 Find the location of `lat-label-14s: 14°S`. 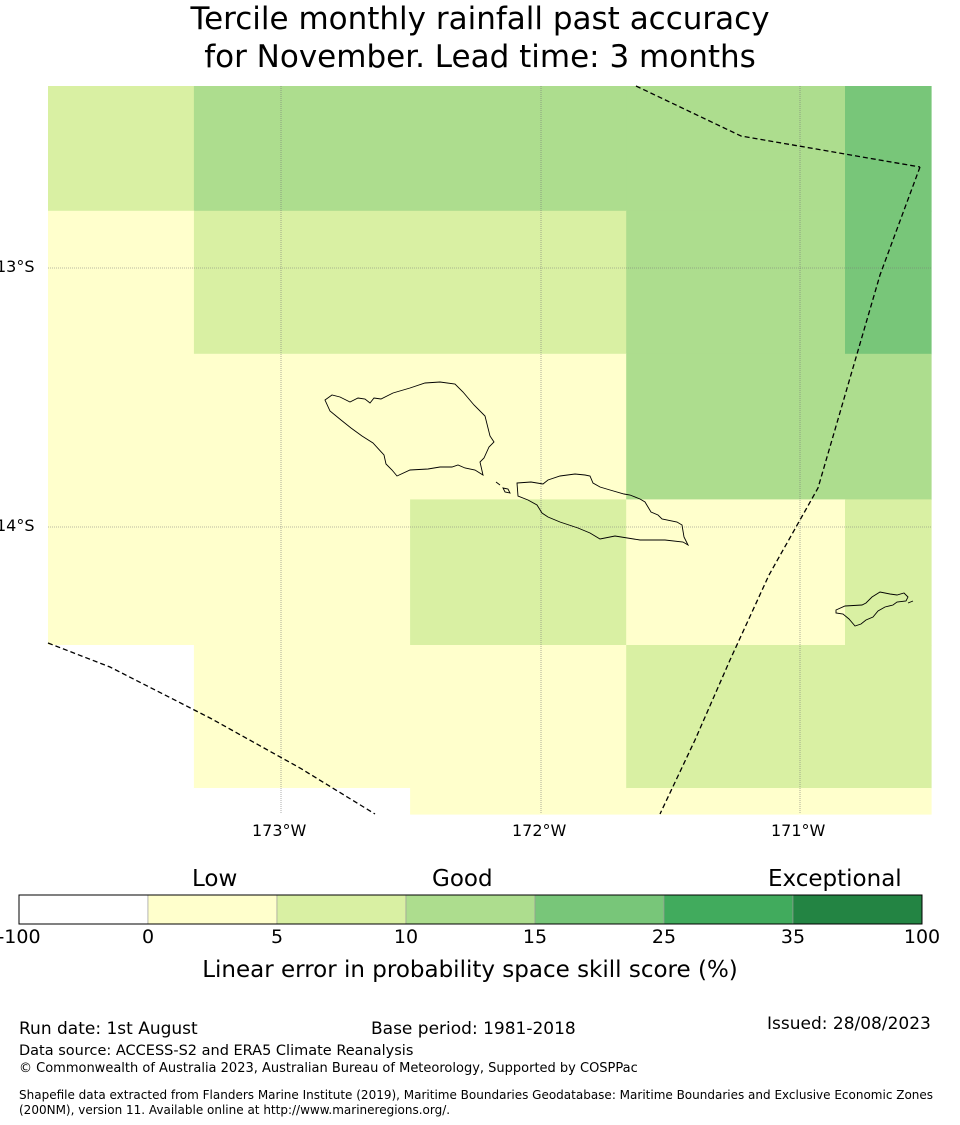

lat-label-14s: 14°S is located at coordinates (17, 525).